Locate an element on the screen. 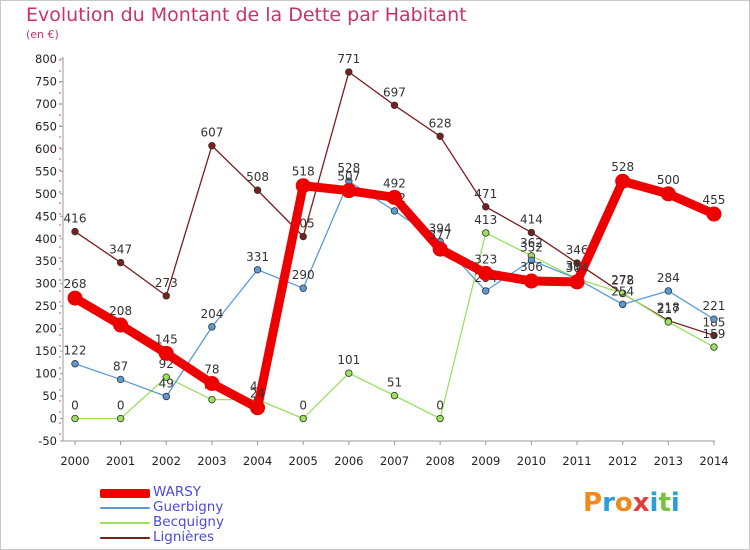 Image resolution: width=750 pixels, height=550 pixels. data-label-warsy: 268 is located at coordinates (75, 284).